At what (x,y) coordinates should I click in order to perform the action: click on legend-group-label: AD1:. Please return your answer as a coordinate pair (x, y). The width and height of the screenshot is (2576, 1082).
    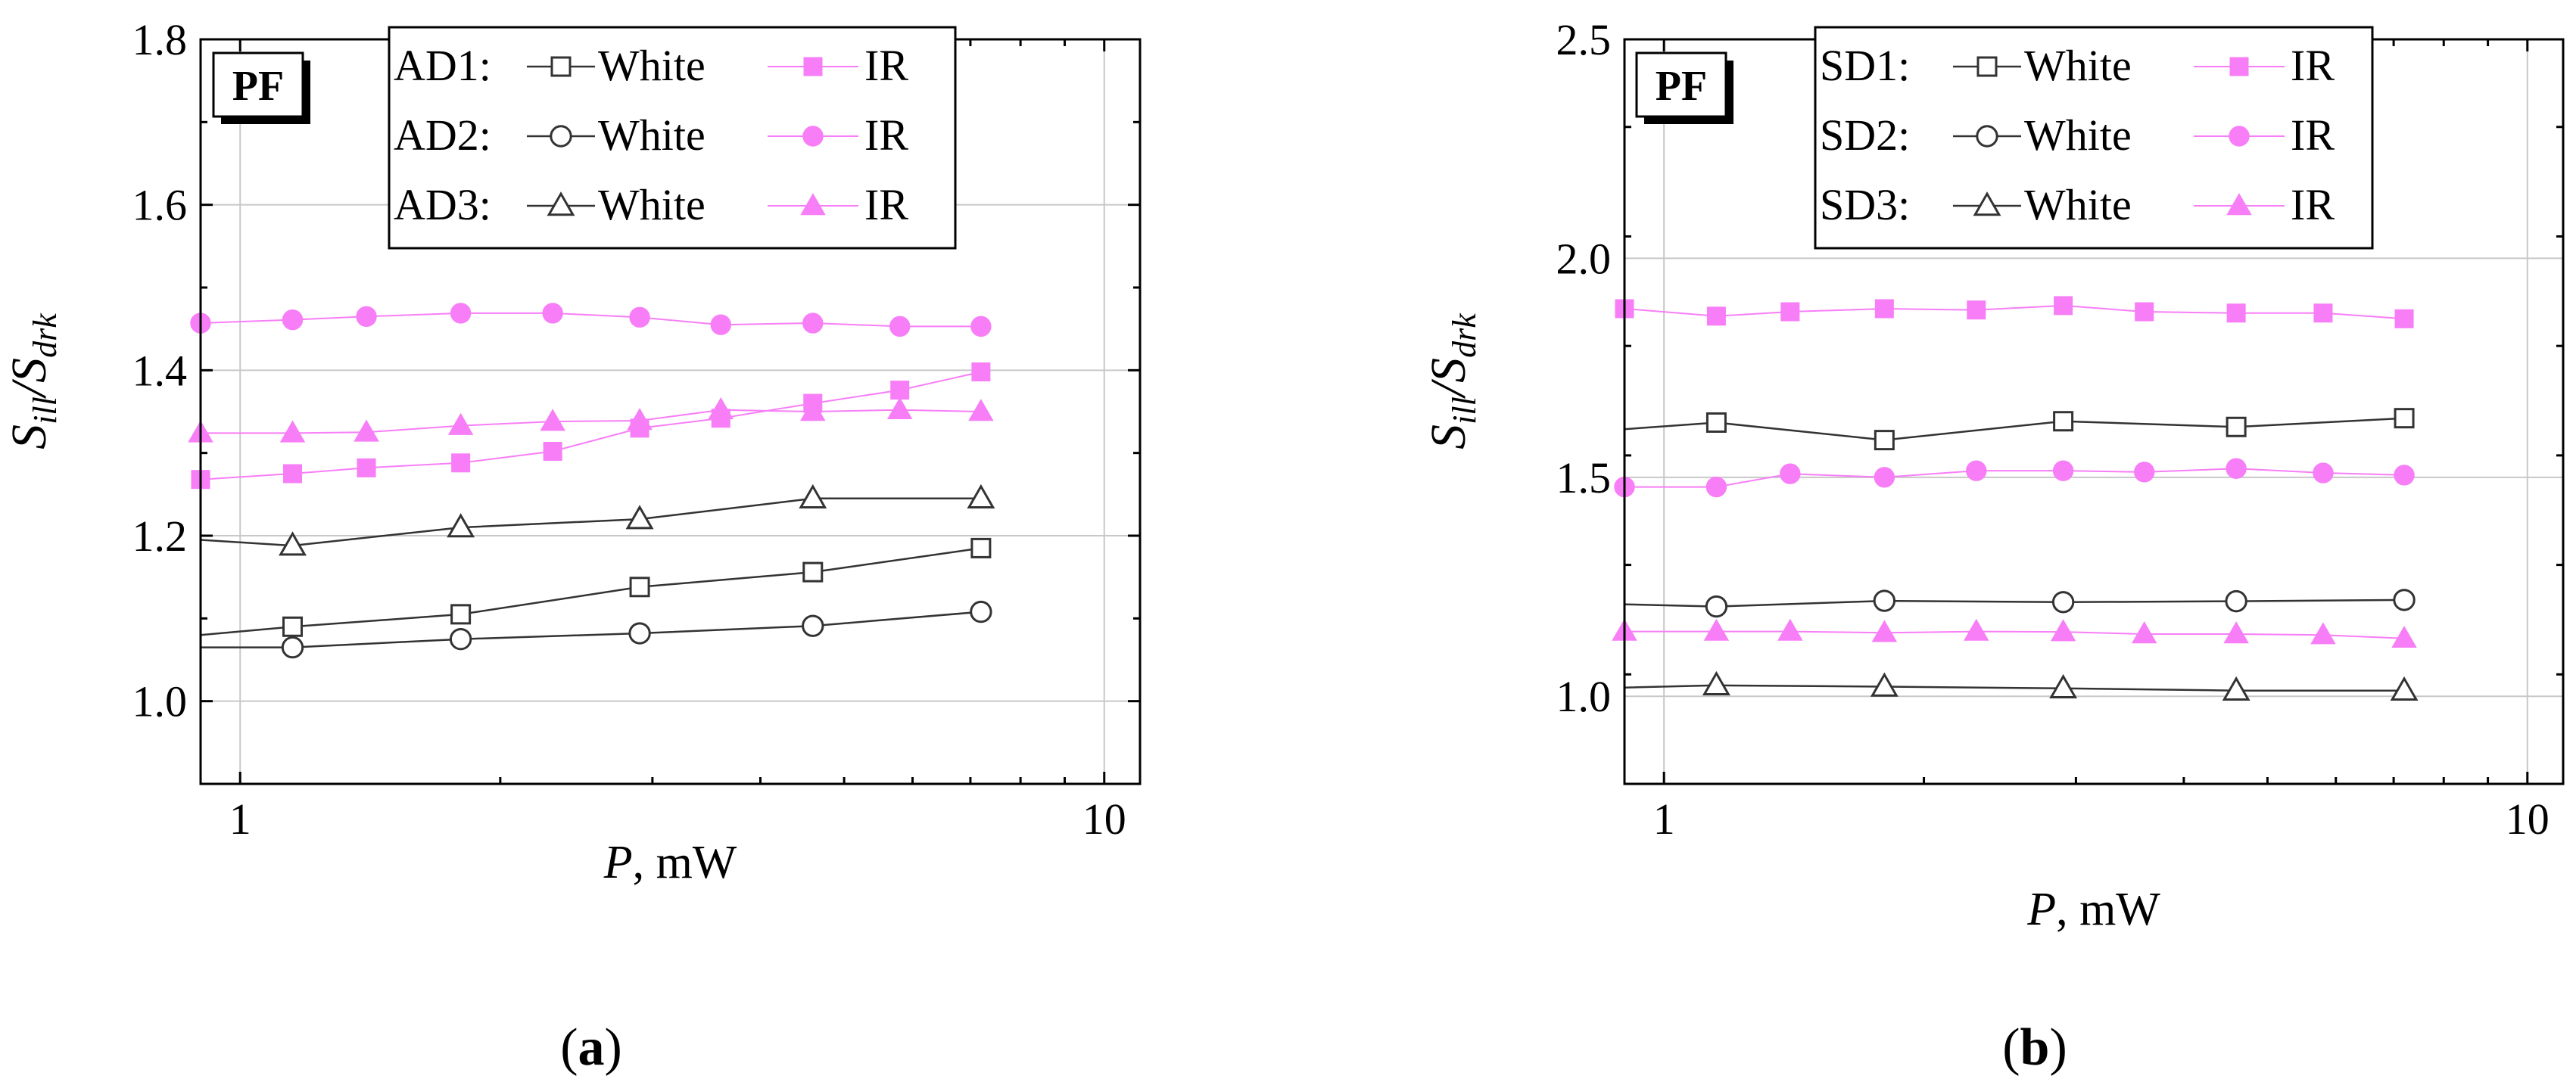
    Looking at the image, I should click on (442, 66).